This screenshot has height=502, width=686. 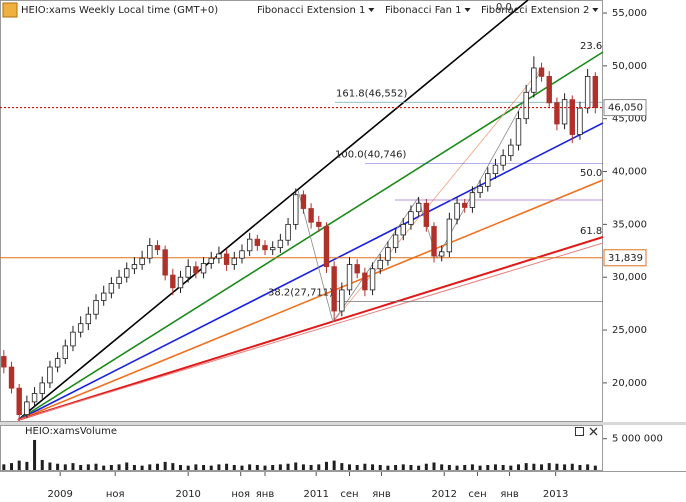 What do you see at coordinates (579, 431) in the screenshot?
I see `maximize-button` at bounding box center [579, 431].